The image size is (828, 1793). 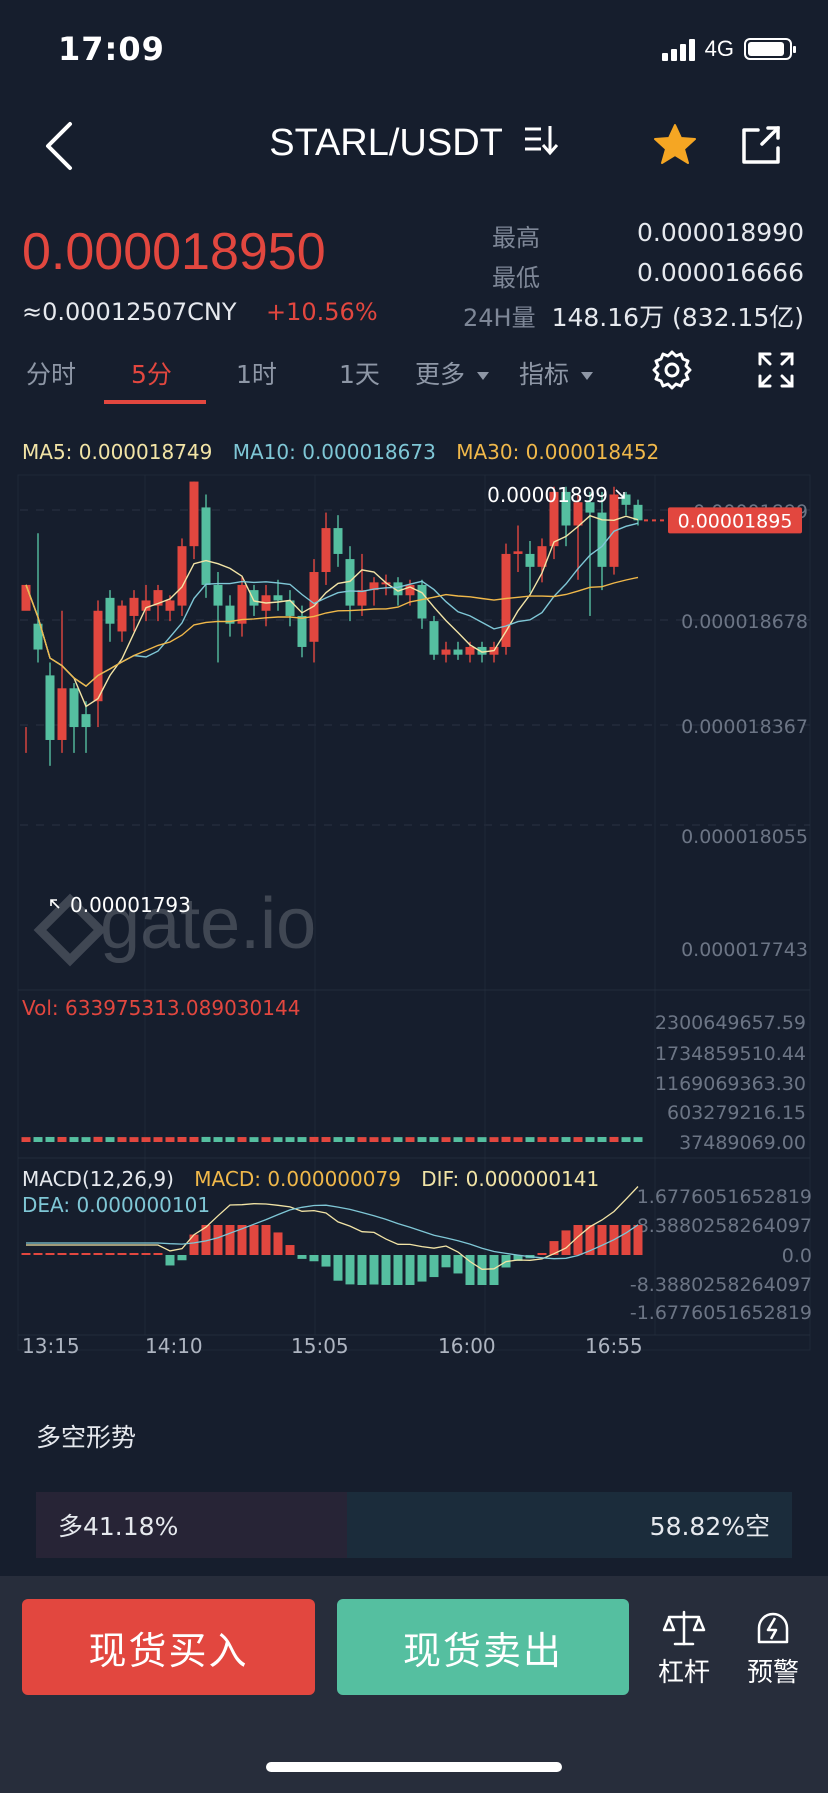 What do you see at coordinates (174, 1346) in the screenshot?
I see `time-axis-label: 14:10` at bounding box center [174, 1346].